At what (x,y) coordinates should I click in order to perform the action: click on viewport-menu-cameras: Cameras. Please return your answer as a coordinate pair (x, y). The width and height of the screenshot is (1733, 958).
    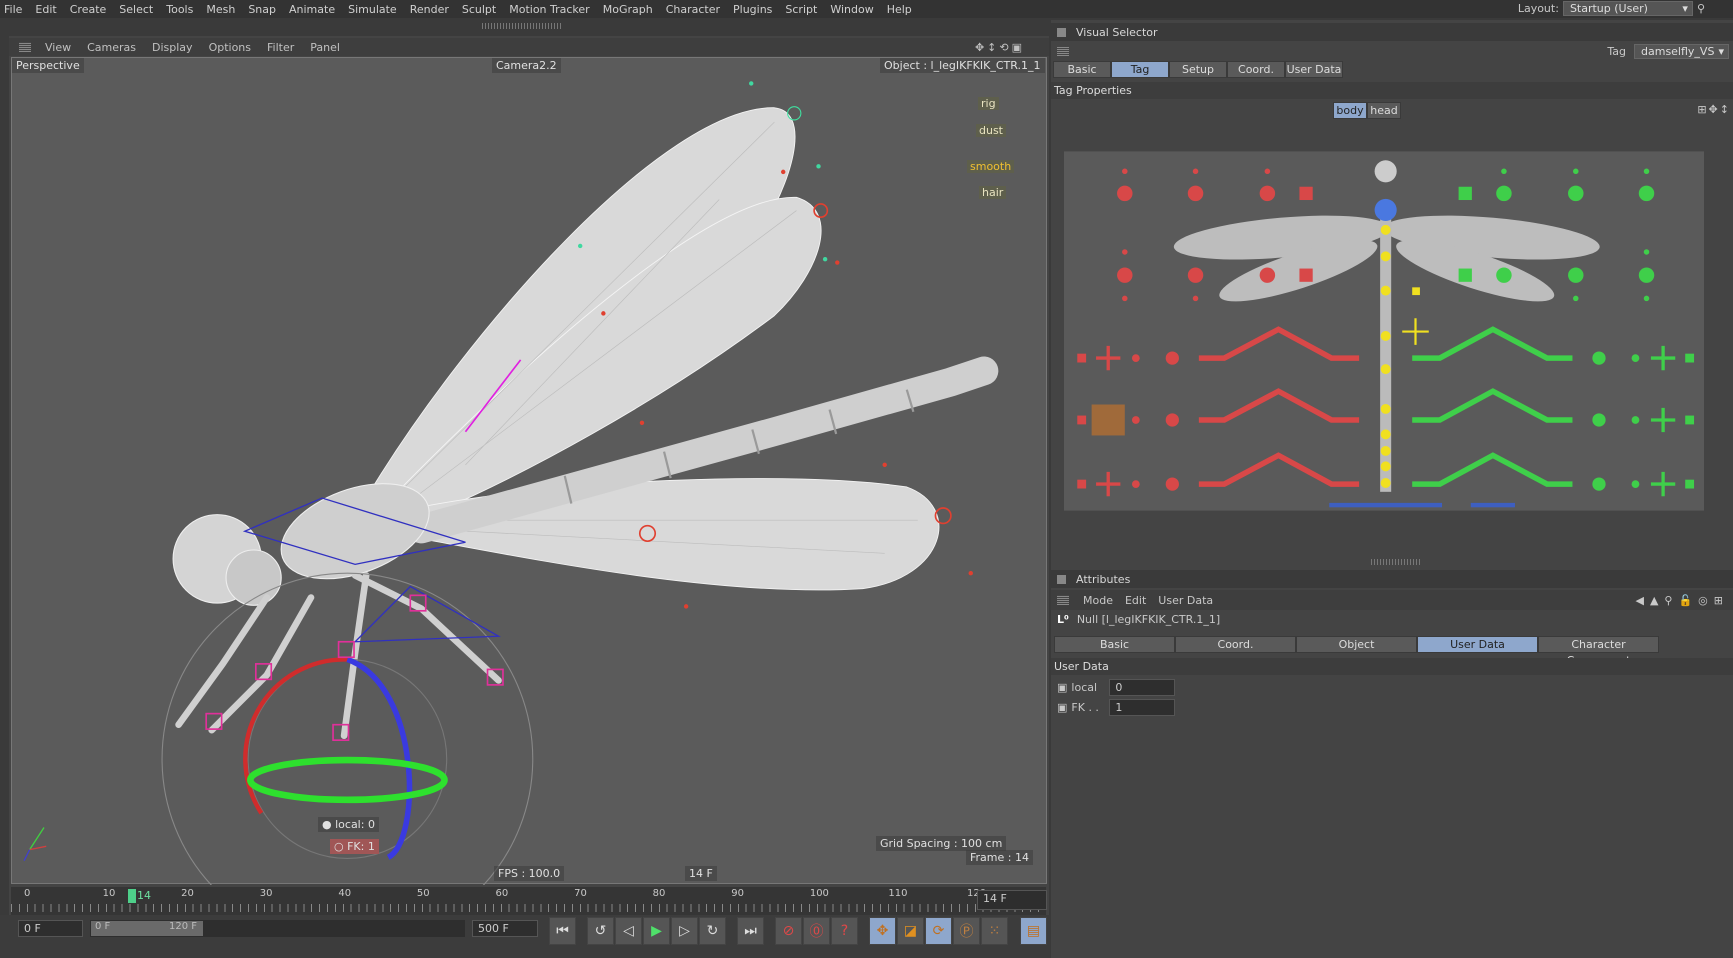
    Looking at the image, I should click on (112, 47).